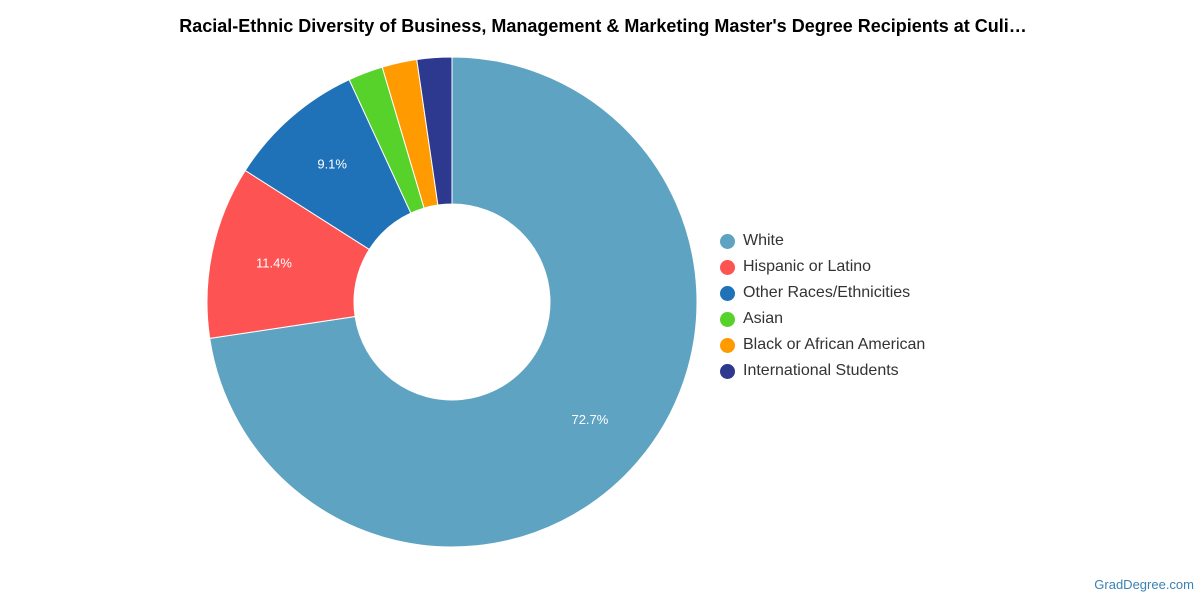 This screenshot has height=600, width=1200. I want to click on watermark: GradDegree.com, so click(1144, 584).